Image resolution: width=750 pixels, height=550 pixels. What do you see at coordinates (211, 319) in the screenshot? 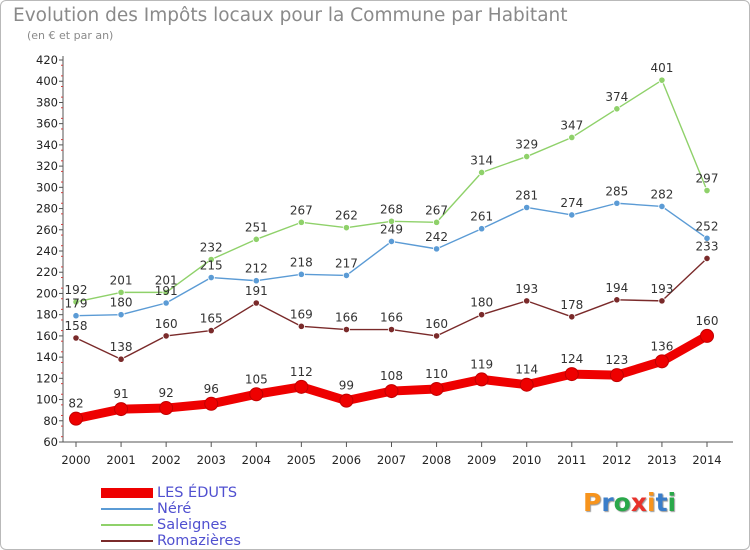
I see `data-label-romazieres: 165` at bounding box center [211, 319].